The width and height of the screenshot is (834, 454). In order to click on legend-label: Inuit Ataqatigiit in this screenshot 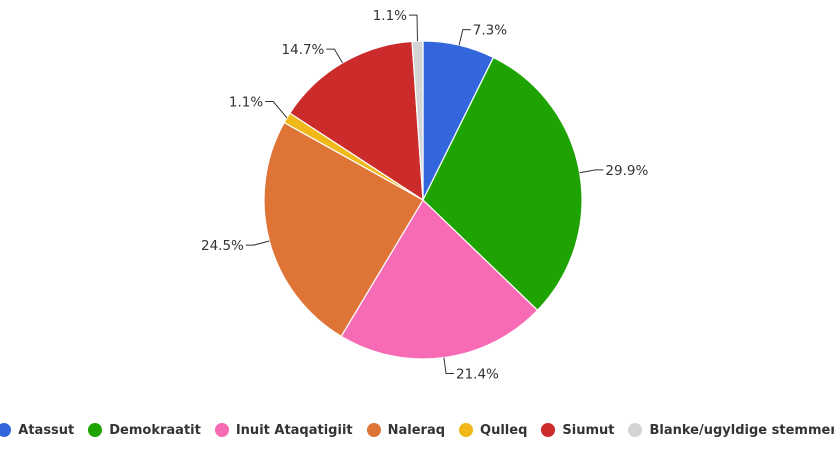, I will do `click(294, 430)`.